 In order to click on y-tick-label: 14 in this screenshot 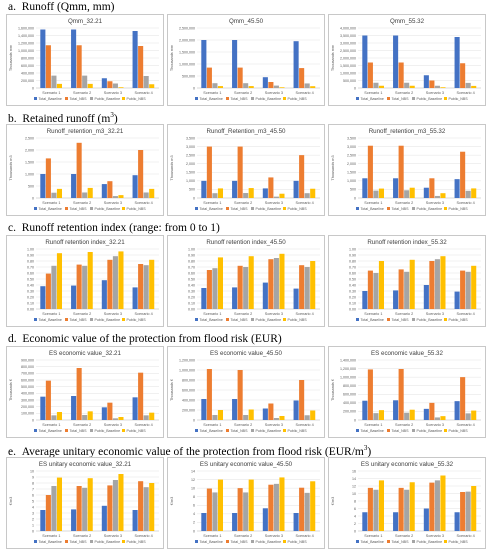, I will do `click(193, 471)`.